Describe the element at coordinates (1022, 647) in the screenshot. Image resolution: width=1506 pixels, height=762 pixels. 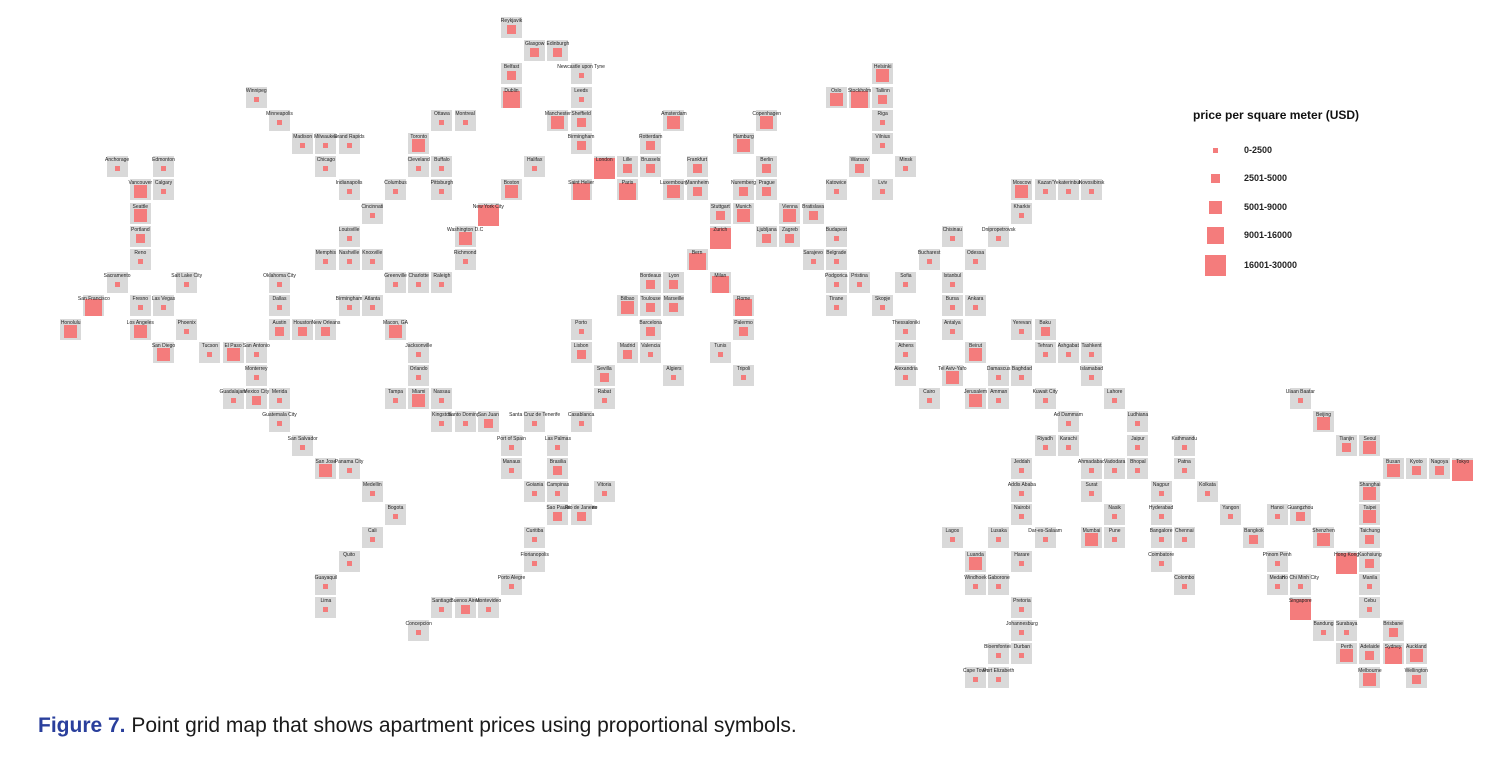
I see `city-label: Durban` at that location.